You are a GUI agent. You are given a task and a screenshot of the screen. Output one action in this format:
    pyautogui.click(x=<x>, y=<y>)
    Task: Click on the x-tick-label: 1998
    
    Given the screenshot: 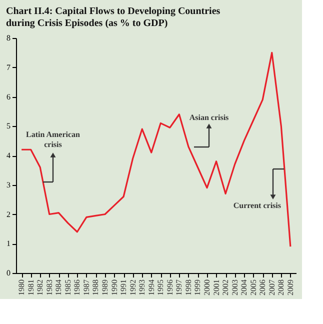 What is the action you would take?
    pyautogui.click(x=188, y=288)
    